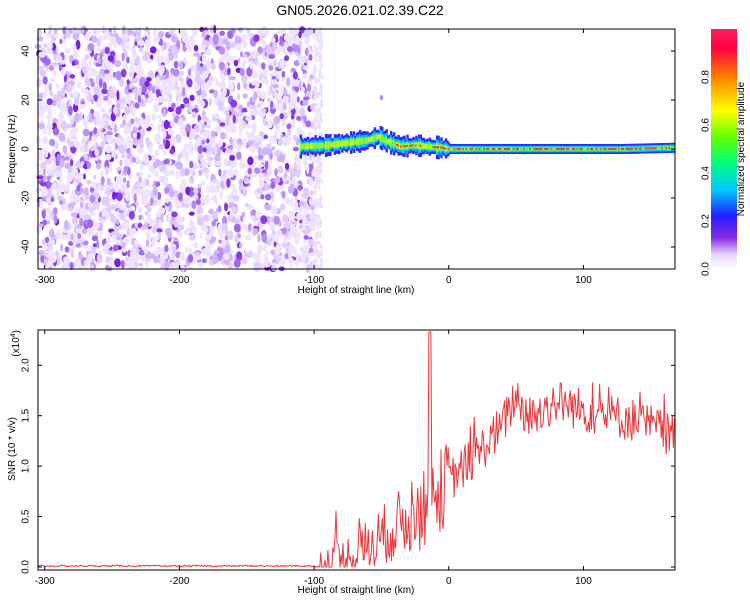  What do you see at coordinates (26, 51) in the screenshot?
I see `spectrogram-y-tick-label: 40` at bounding box center [26, 51].